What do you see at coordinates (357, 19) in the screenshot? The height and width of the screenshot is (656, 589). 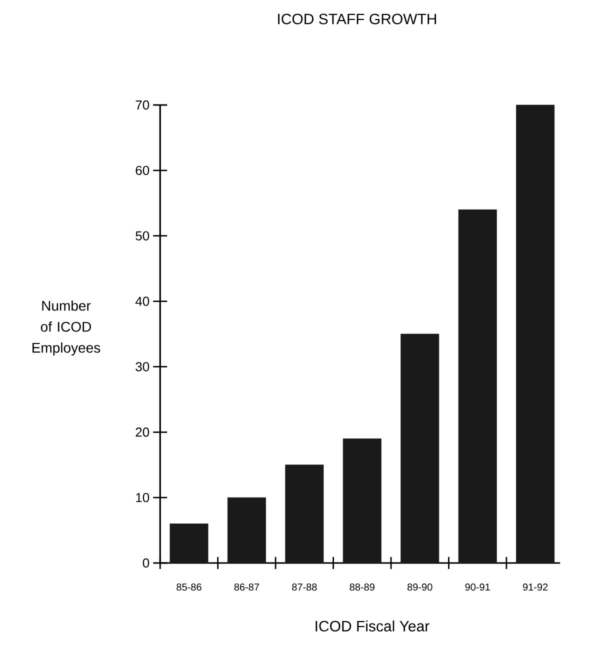 I see `chart-title: ICOD STAFF GROWTH` at bounding box center [357, 19].